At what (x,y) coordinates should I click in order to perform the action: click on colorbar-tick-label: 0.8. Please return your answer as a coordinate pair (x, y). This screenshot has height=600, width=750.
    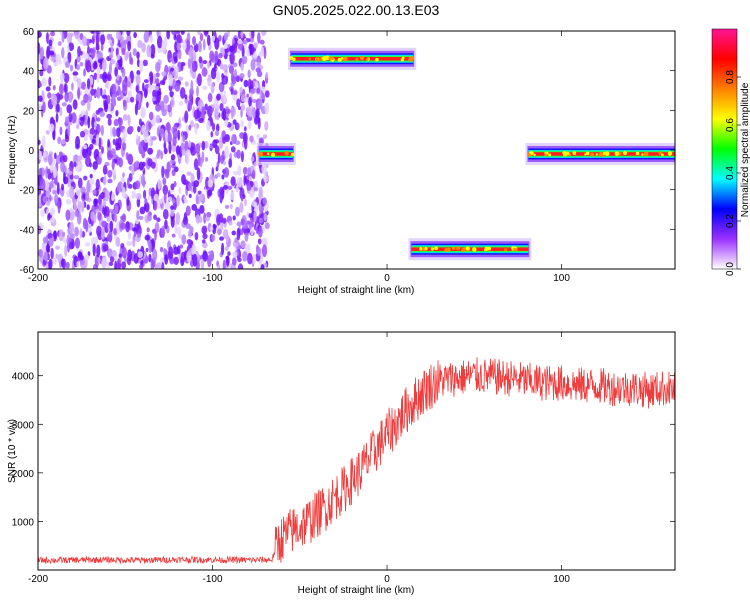
    Looking at the image, I should click on (730, 77).